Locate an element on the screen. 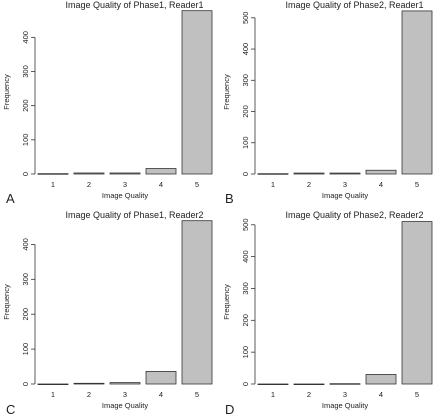  chart-title: Image Quality of Phase2, Reader2 is located at coordinates (354, 215).